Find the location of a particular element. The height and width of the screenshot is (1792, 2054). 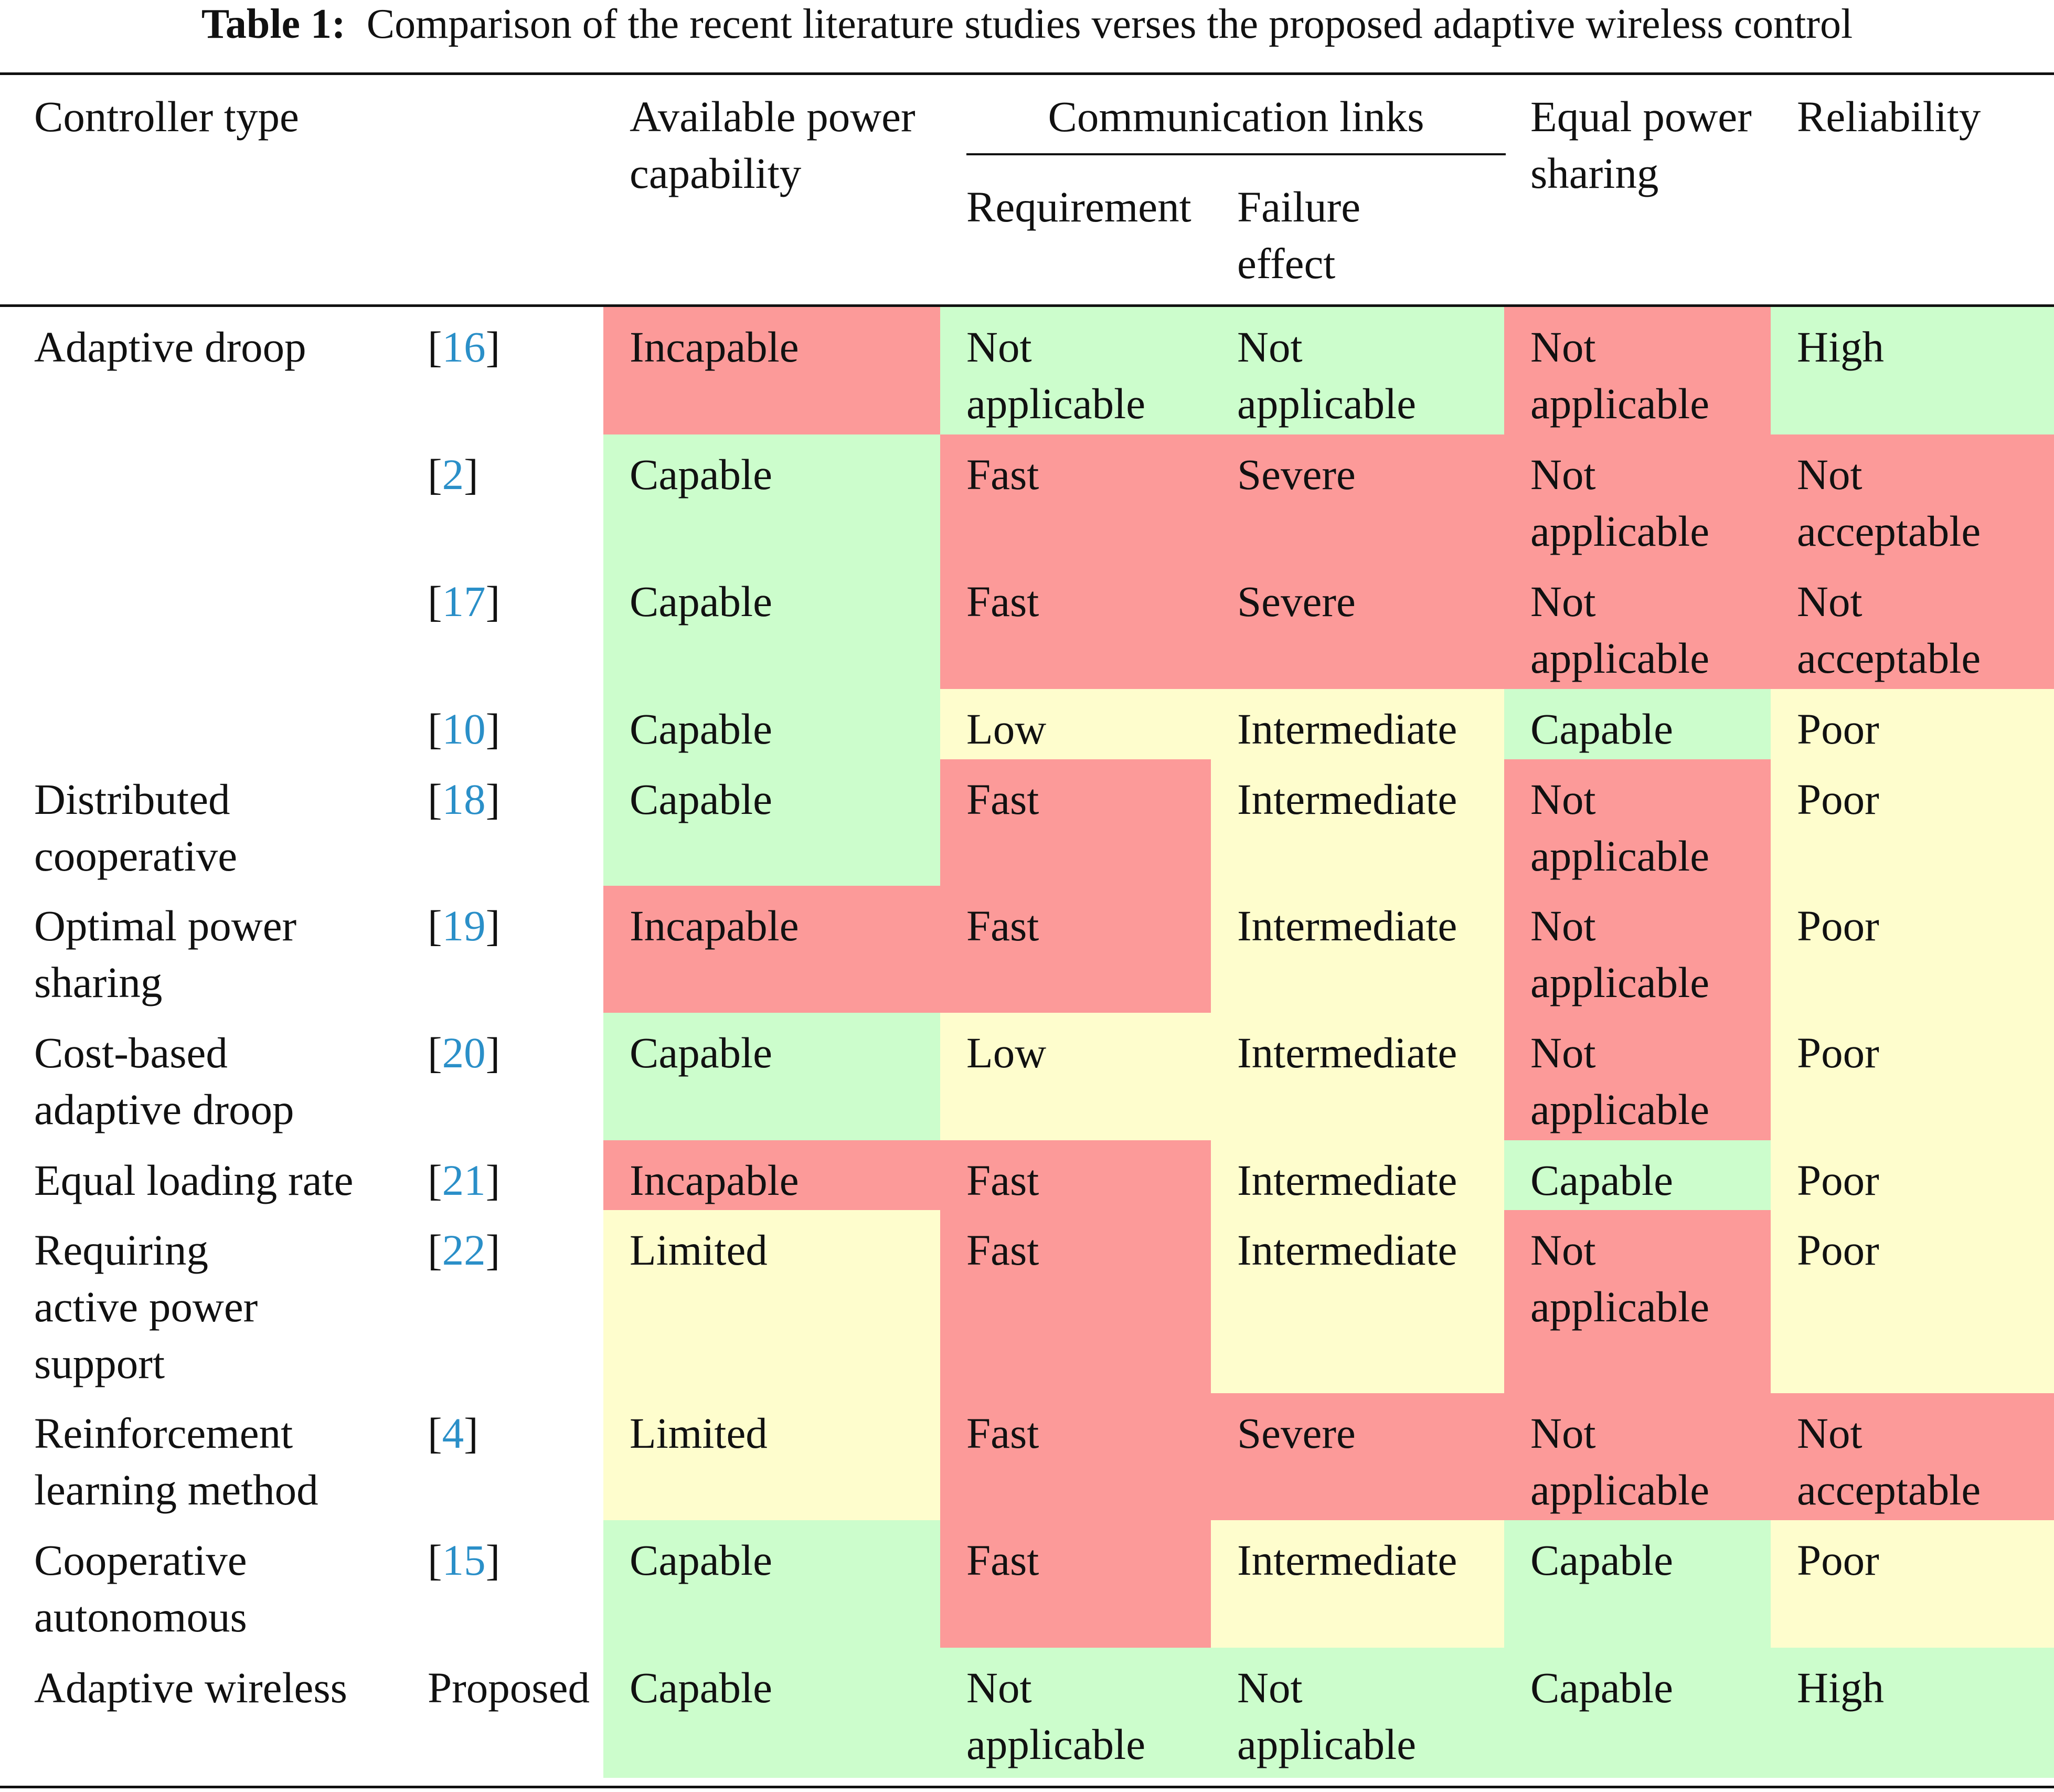

citation-link: 2 is located at coordinates (453, 474).